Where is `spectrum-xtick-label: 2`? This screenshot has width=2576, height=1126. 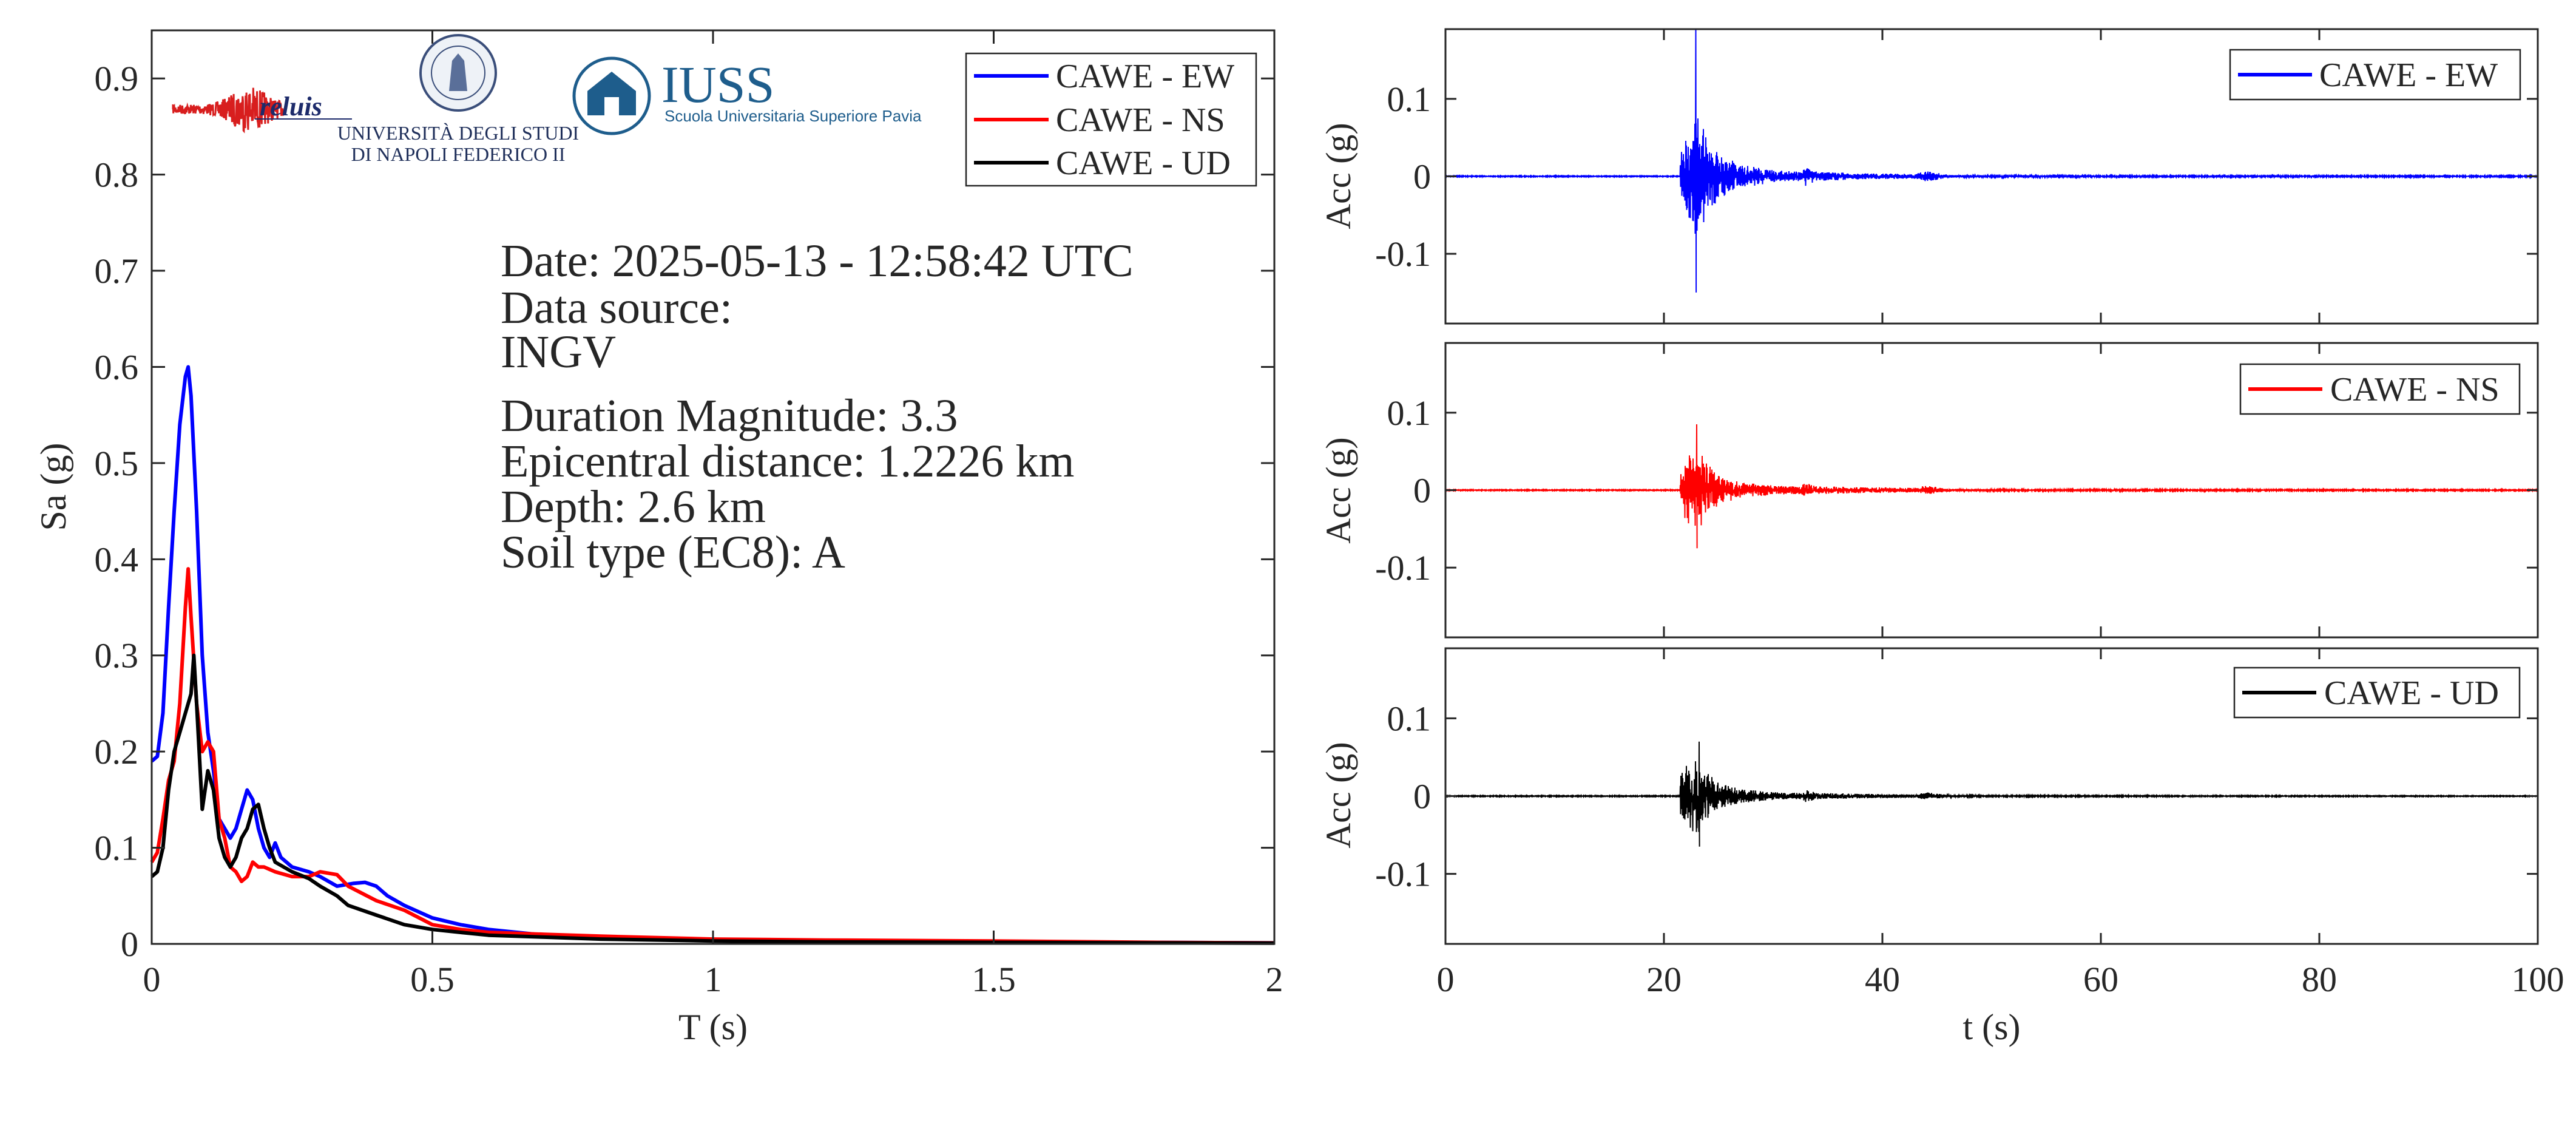 spectrum-xtick-label: 2 is located at coordinates (1274, 979).